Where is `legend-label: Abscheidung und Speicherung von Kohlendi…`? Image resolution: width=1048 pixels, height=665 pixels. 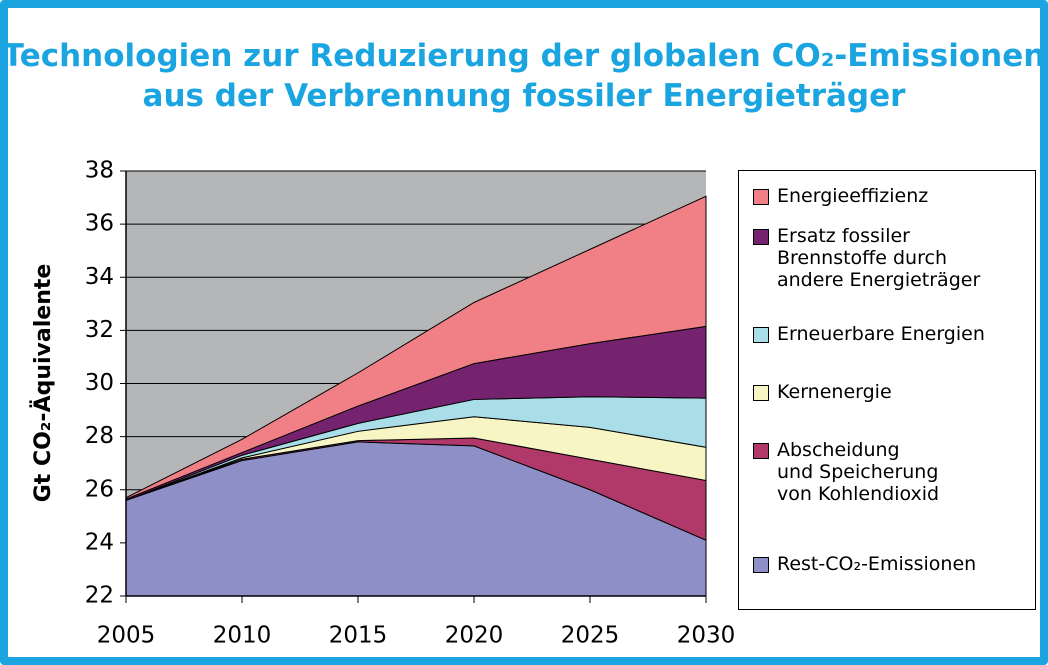
legend-label: Abscheidung und Speicherung von Kohlendi… is located at coordinates (858, 472).